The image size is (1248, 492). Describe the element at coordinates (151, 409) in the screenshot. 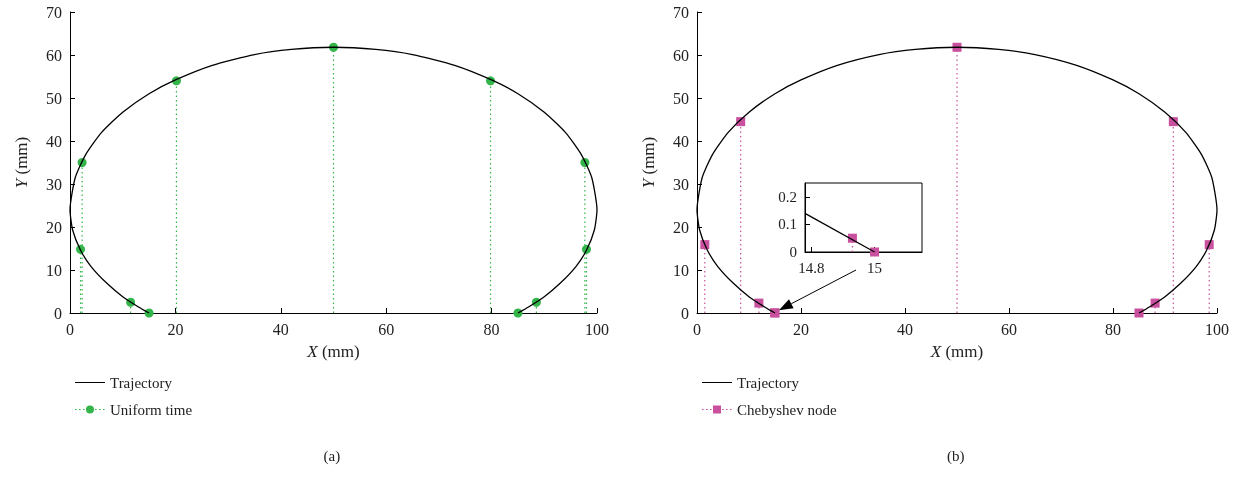

I see `legend-label: Uniform time` at that location.